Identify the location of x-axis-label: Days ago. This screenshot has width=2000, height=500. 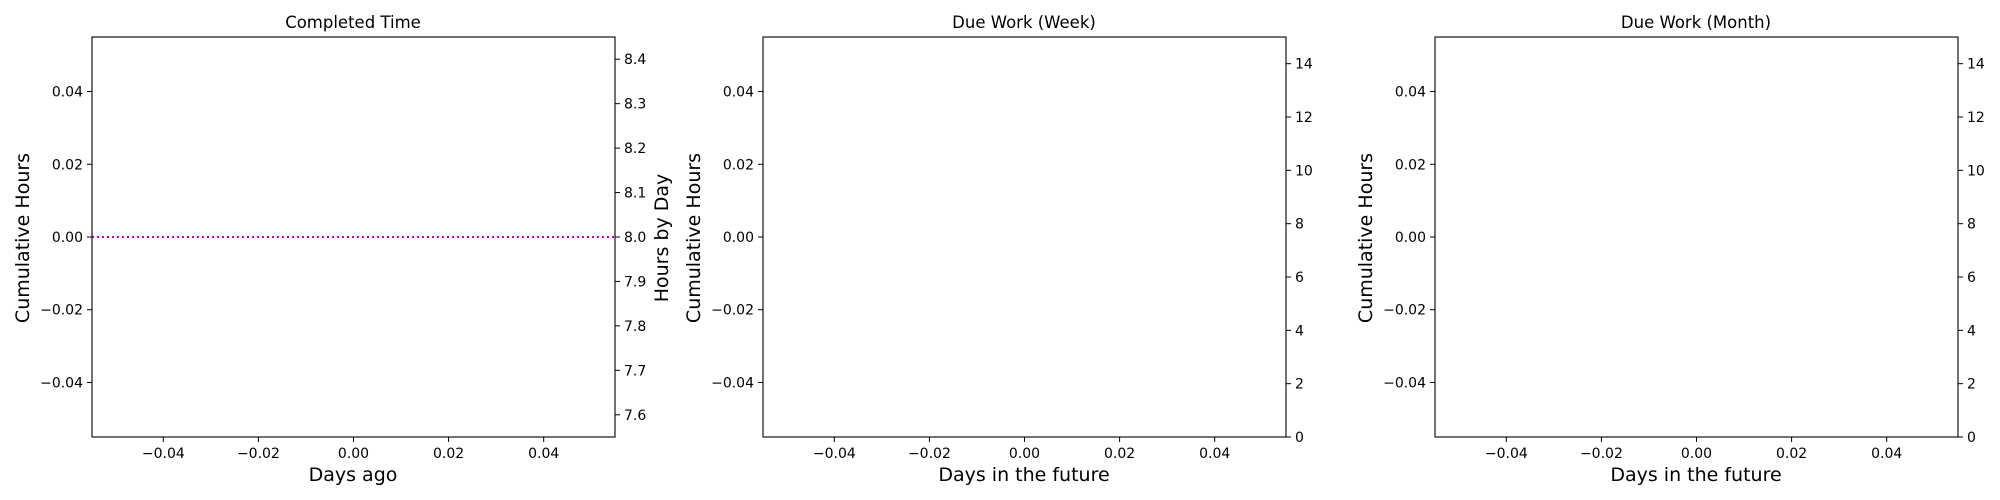
(353, 475).